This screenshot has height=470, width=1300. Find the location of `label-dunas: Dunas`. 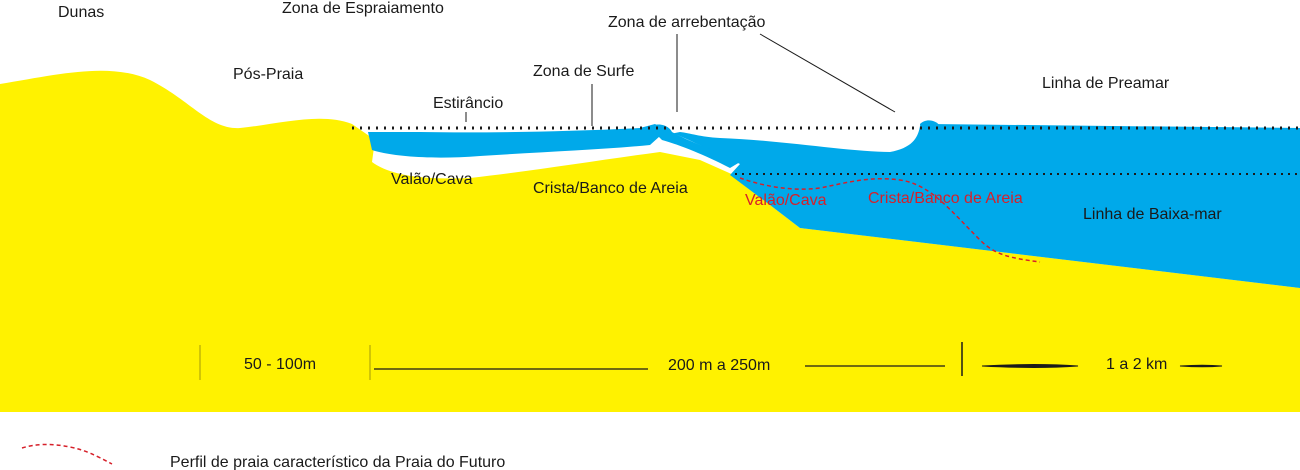

label-dunas: Dunas is located at coordinates (81, 12).